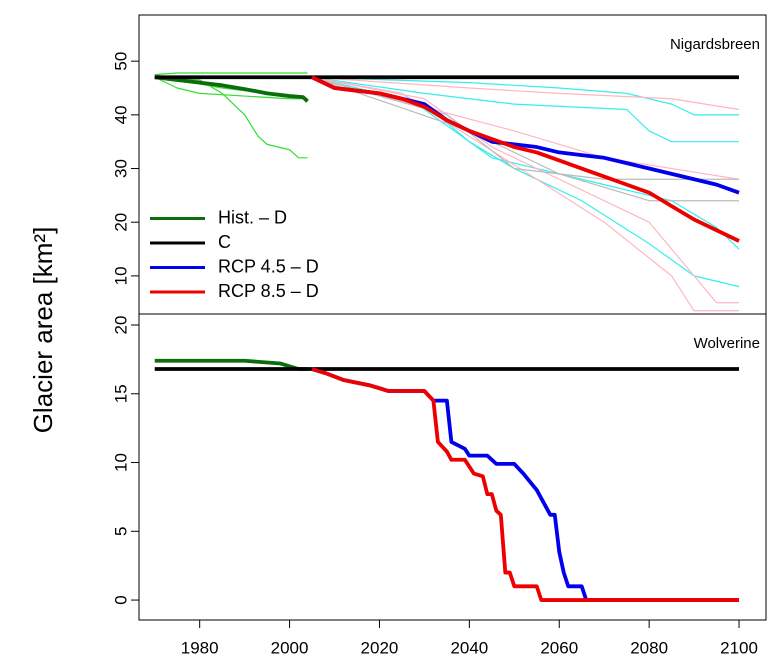 Image resolution: width=772 pixels, height=661 pixels. Describe the element at coordinates (120, 114) in the screenshot. I see `y-tick-label: 40` at that location.